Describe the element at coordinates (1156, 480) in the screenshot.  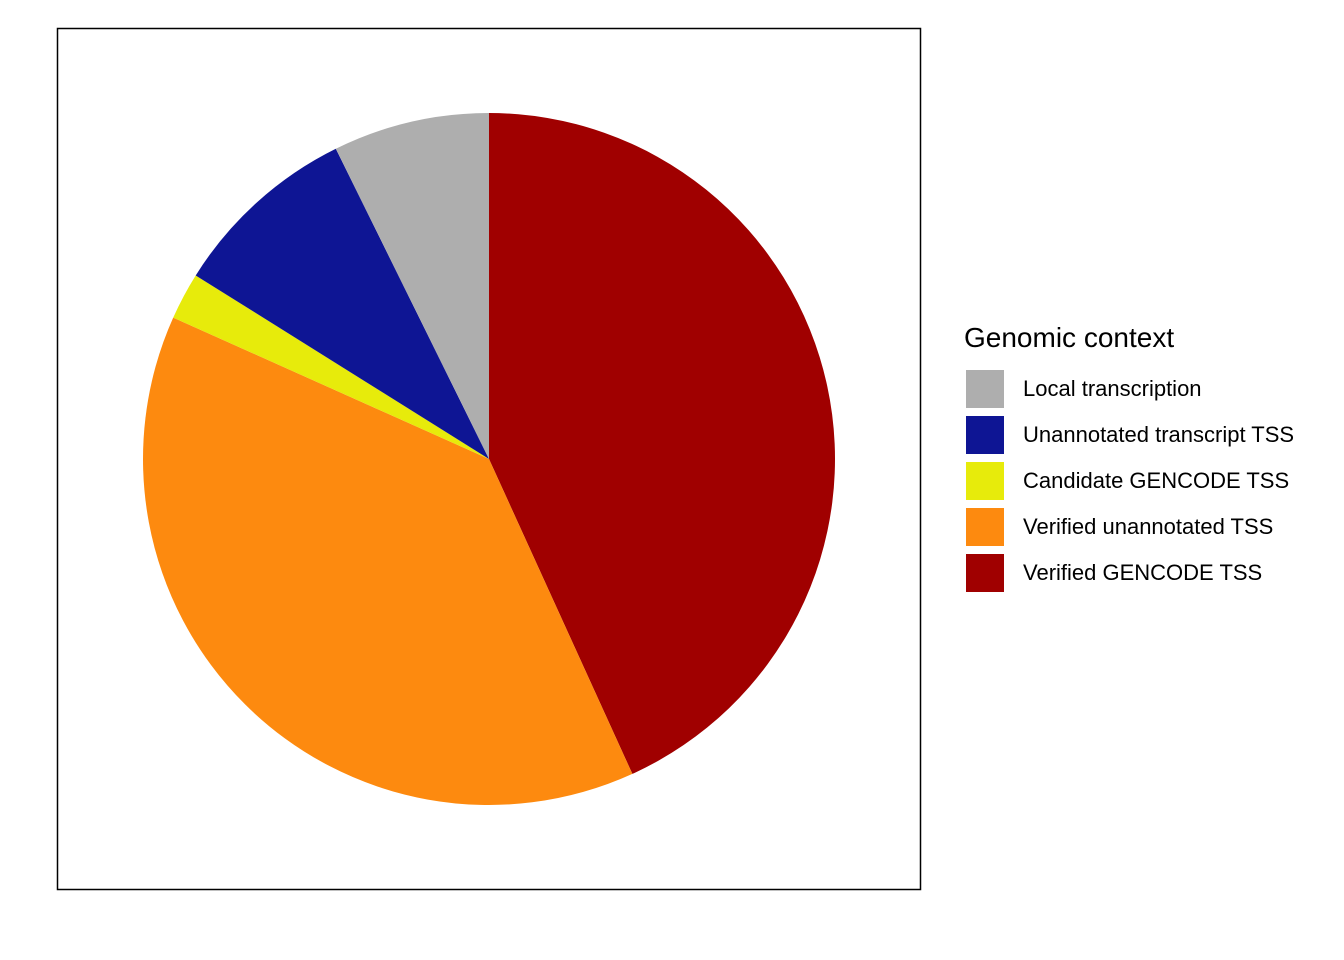
I see `legend-label: Candidate GENCODE TSS` at that location.